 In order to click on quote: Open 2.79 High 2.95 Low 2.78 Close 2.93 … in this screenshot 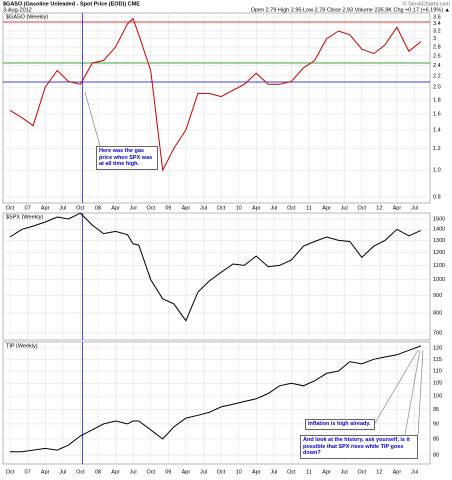, I will do `click(350, 10)`.